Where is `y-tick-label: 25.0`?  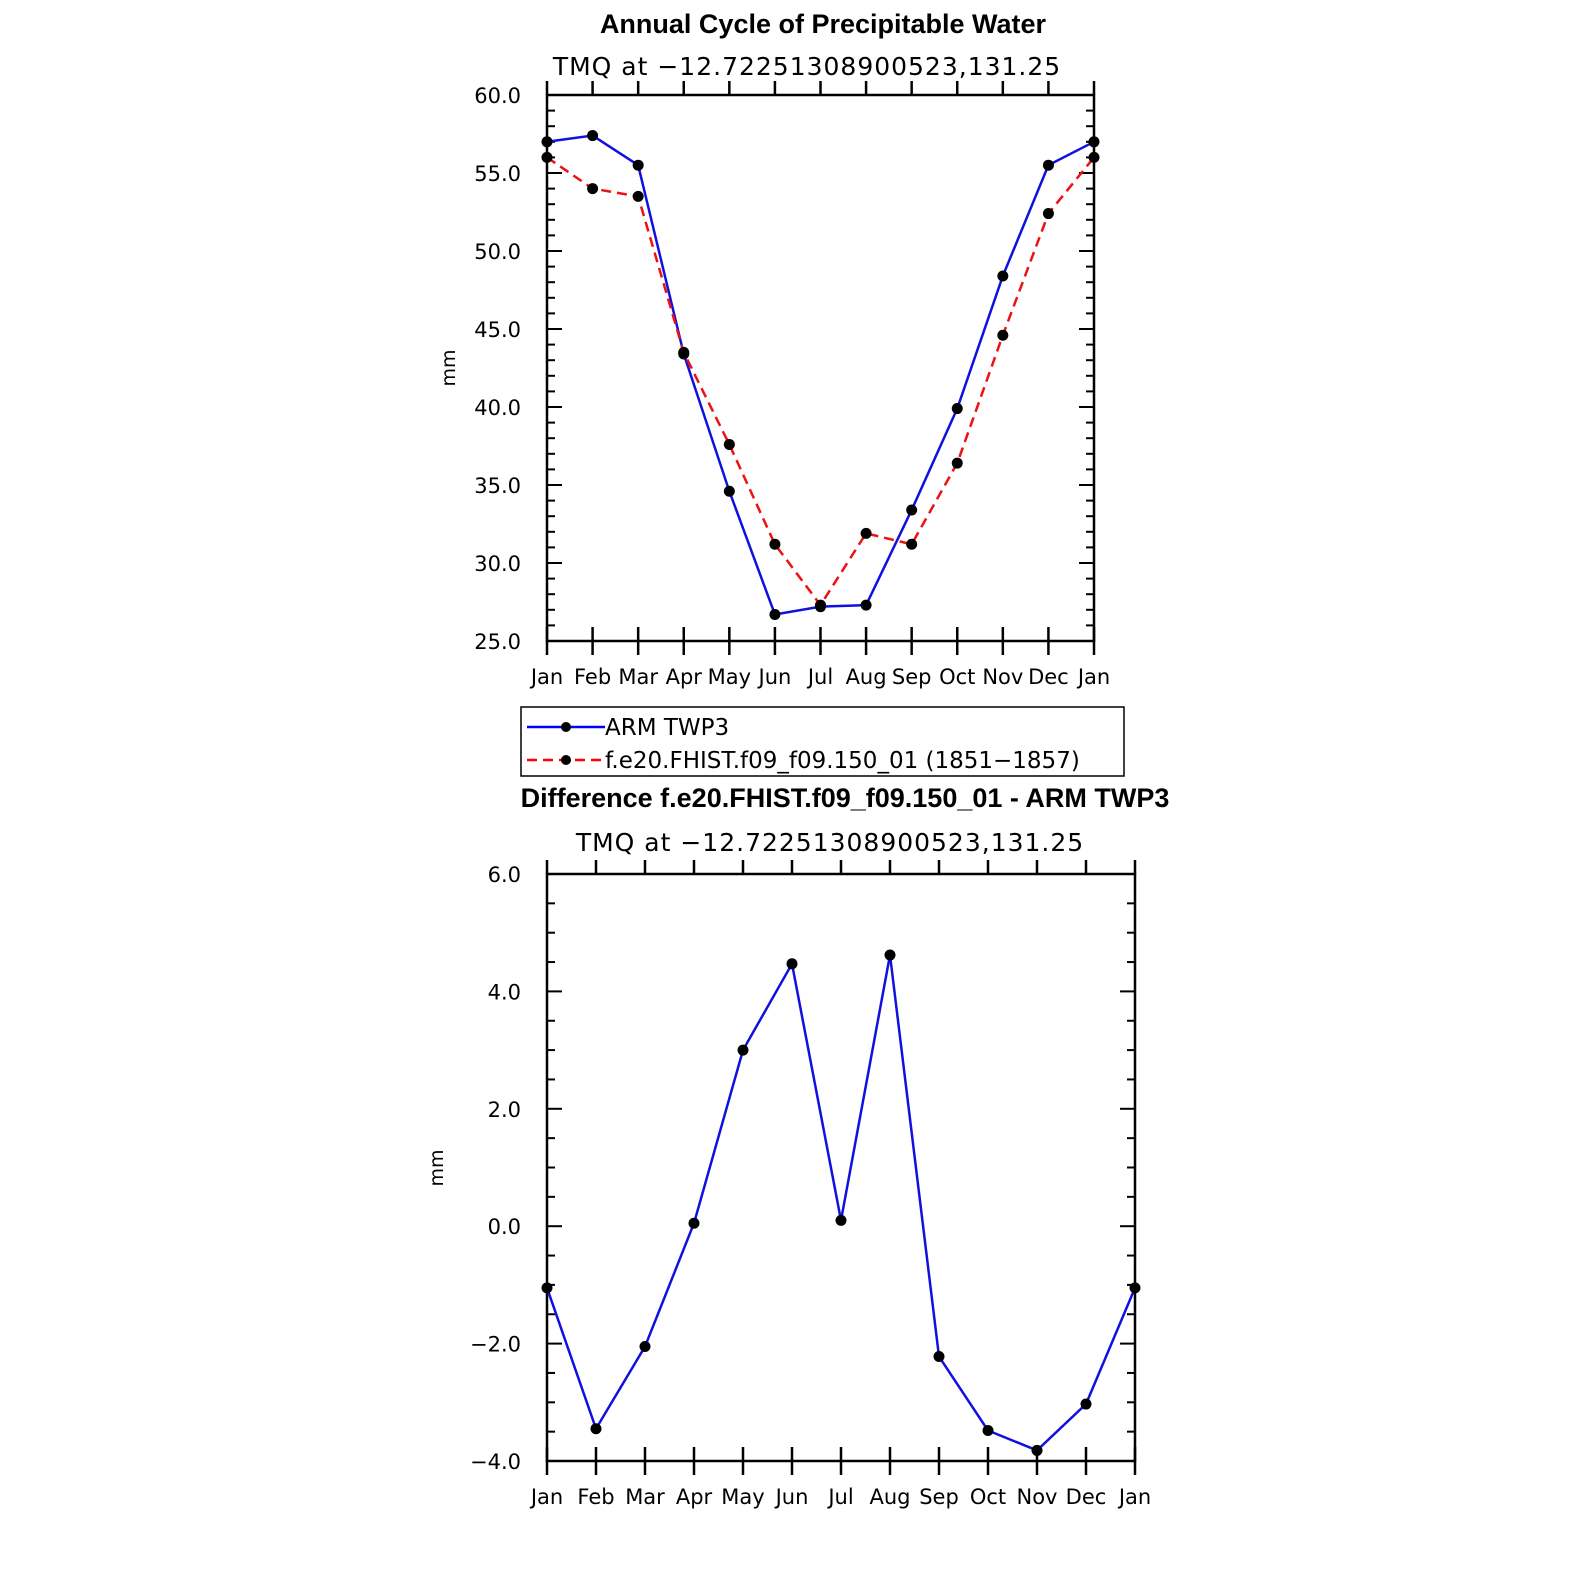 y-tick-label: 25.0 is located at coordinates (497, 642).